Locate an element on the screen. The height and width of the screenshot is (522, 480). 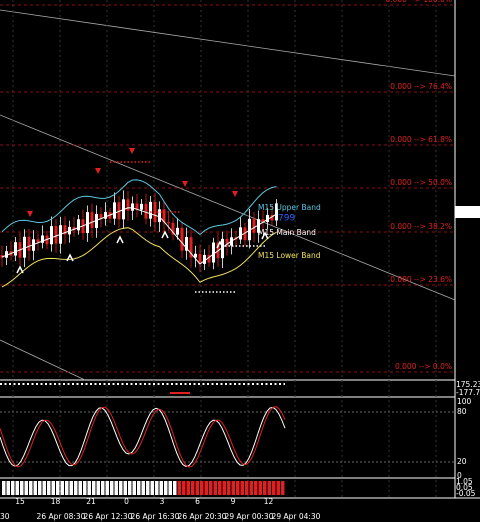
hour-label: 0 is located at coordinates (126, 501).